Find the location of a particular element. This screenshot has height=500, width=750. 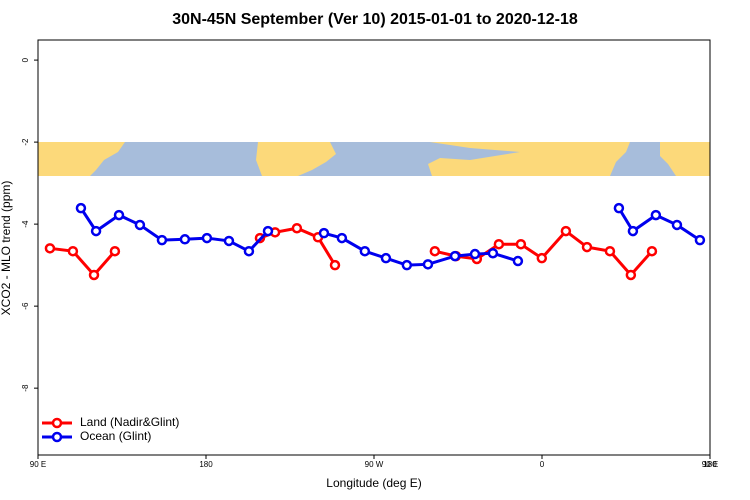

y-tick-label: 0 is located at coordinates (25, 59).